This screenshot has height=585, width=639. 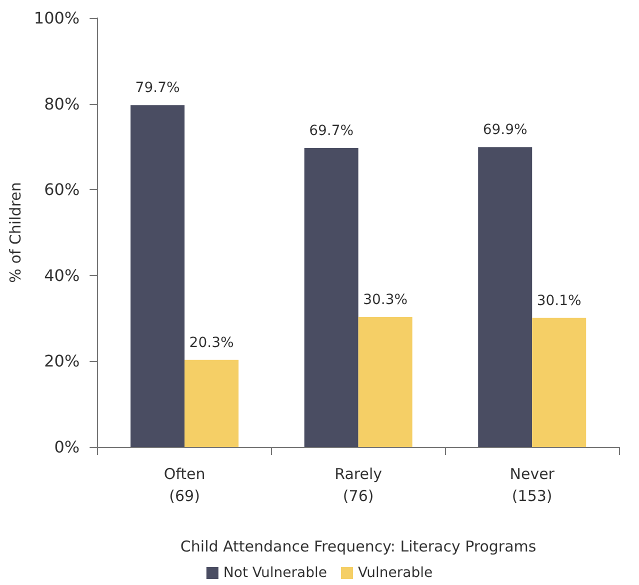 I want to click on legend-label: Not Vulnerable, so click(x=275, y=573).